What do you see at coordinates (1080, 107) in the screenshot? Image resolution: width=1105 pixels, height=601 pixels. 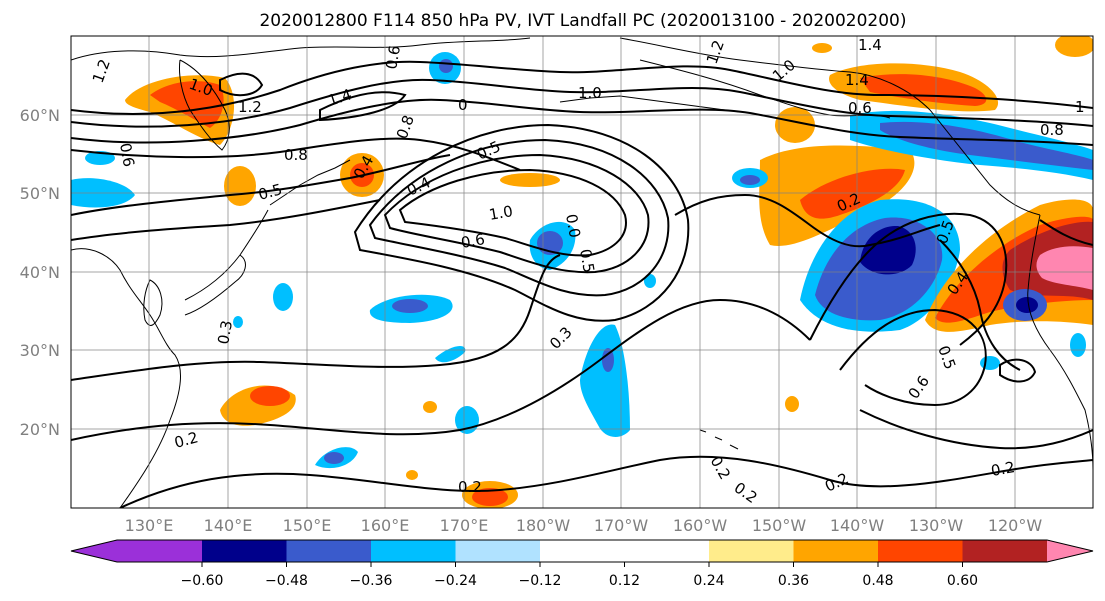 I see `contour-label-33: 1` at bounding box center [1080, 107].